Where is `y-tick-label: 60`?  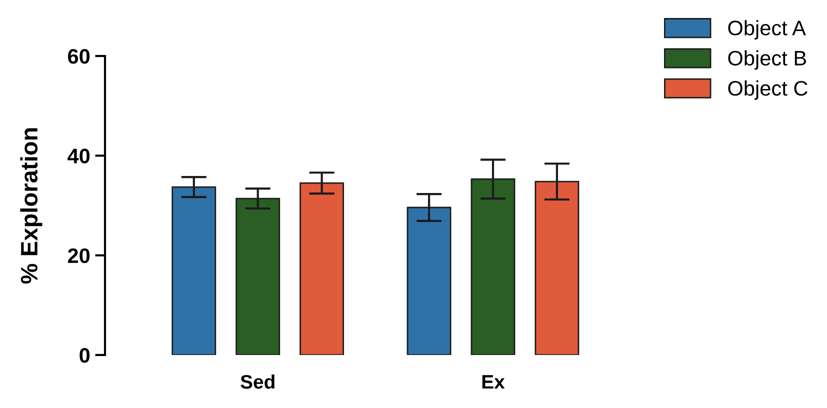
y-tick-label: 60 is located at coordinates (79, 56).